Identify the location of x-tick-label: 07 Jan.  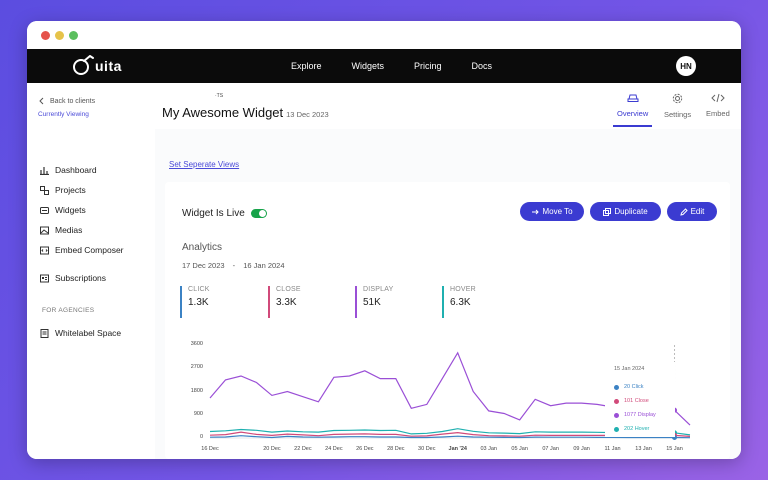
(550, 449).